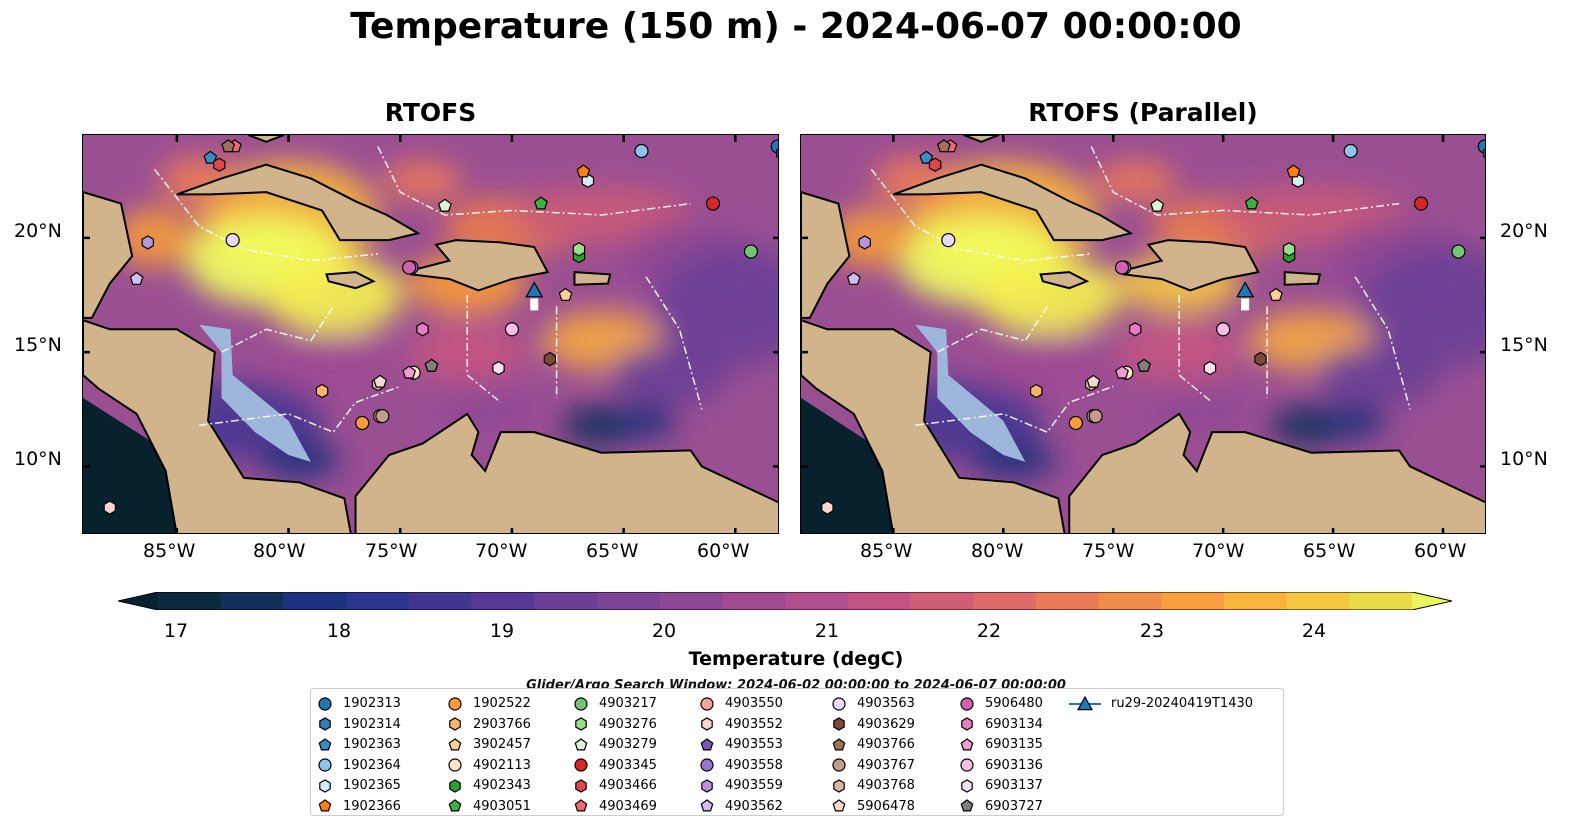 The image size is (1592, 829). I want to click on legend-label: 4903767, so click(886, 765).